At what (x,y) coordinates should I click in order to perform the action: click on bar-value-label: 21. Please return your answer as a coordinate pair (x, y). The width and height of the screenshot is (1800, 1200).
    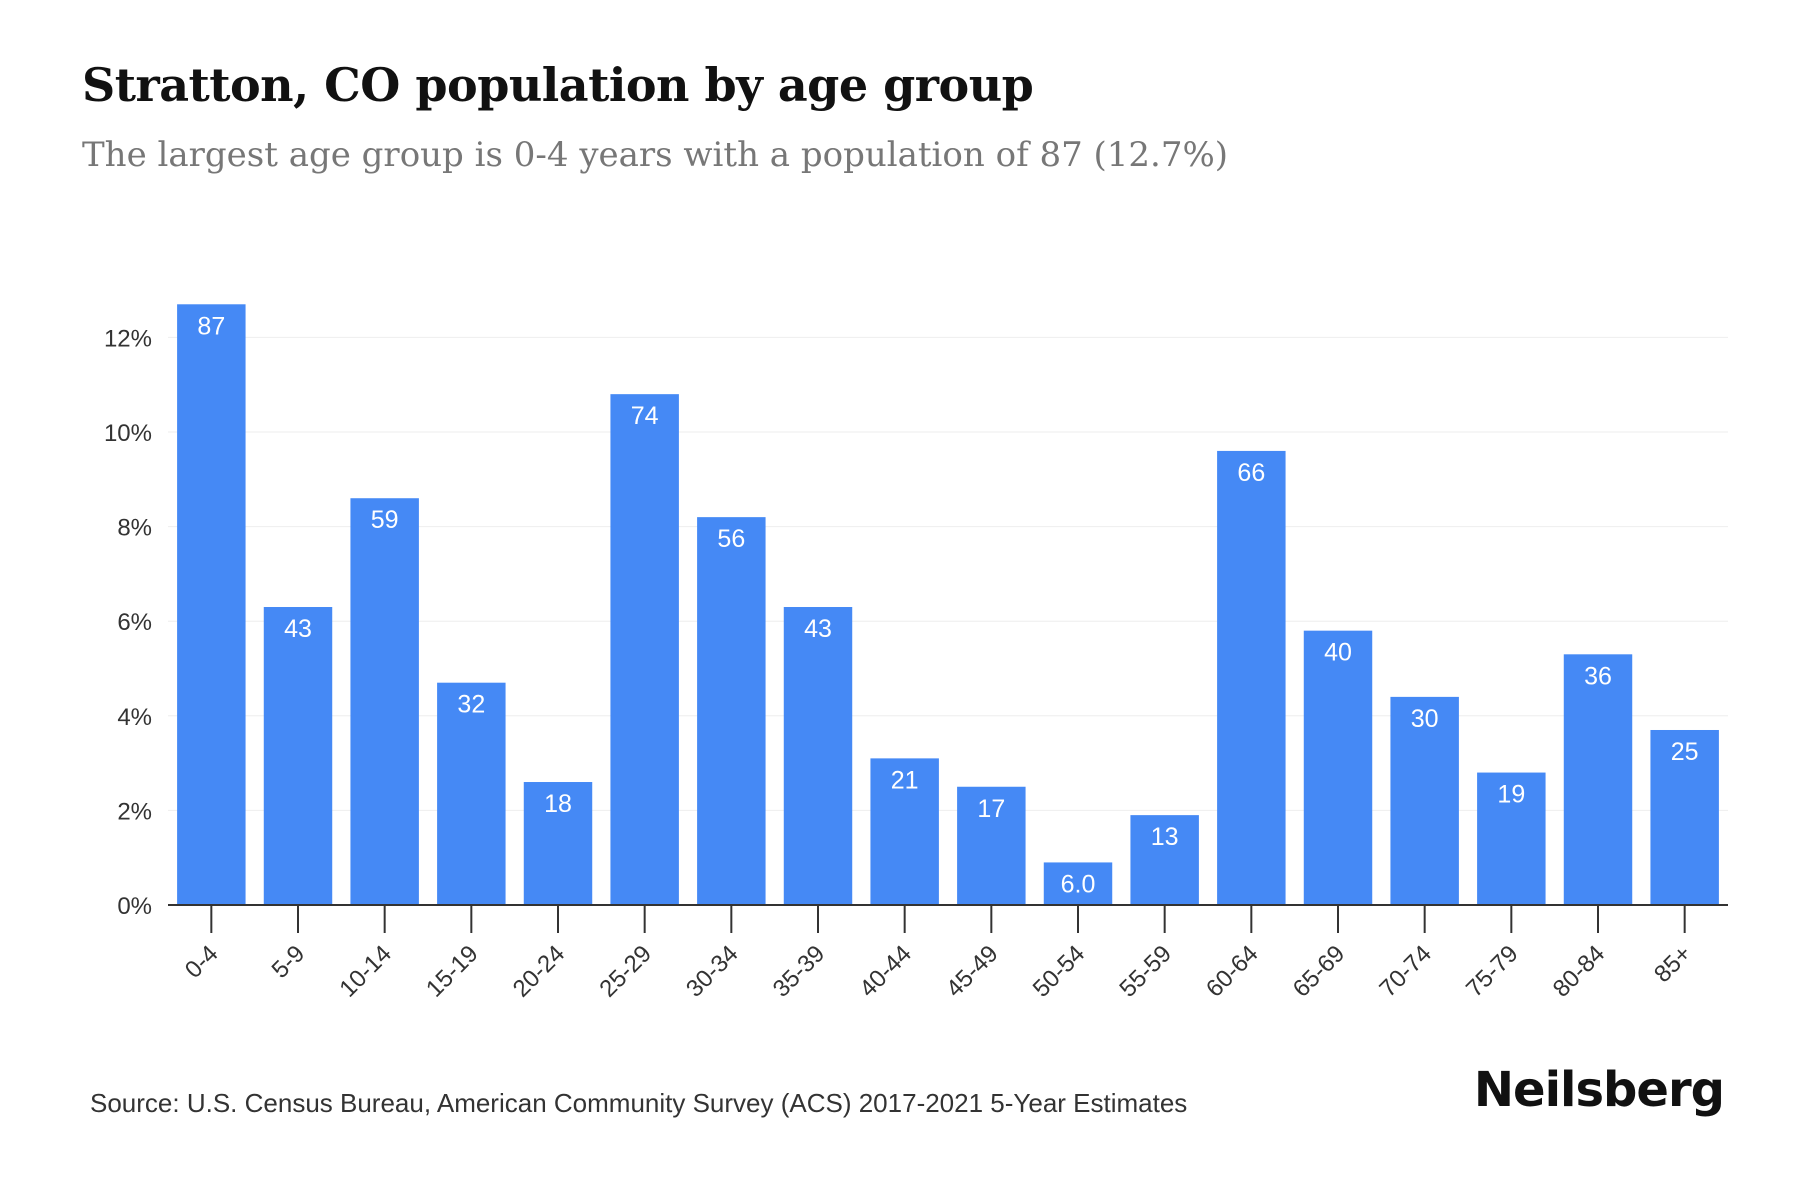
    Looking at the image, I should click on (905, 780).